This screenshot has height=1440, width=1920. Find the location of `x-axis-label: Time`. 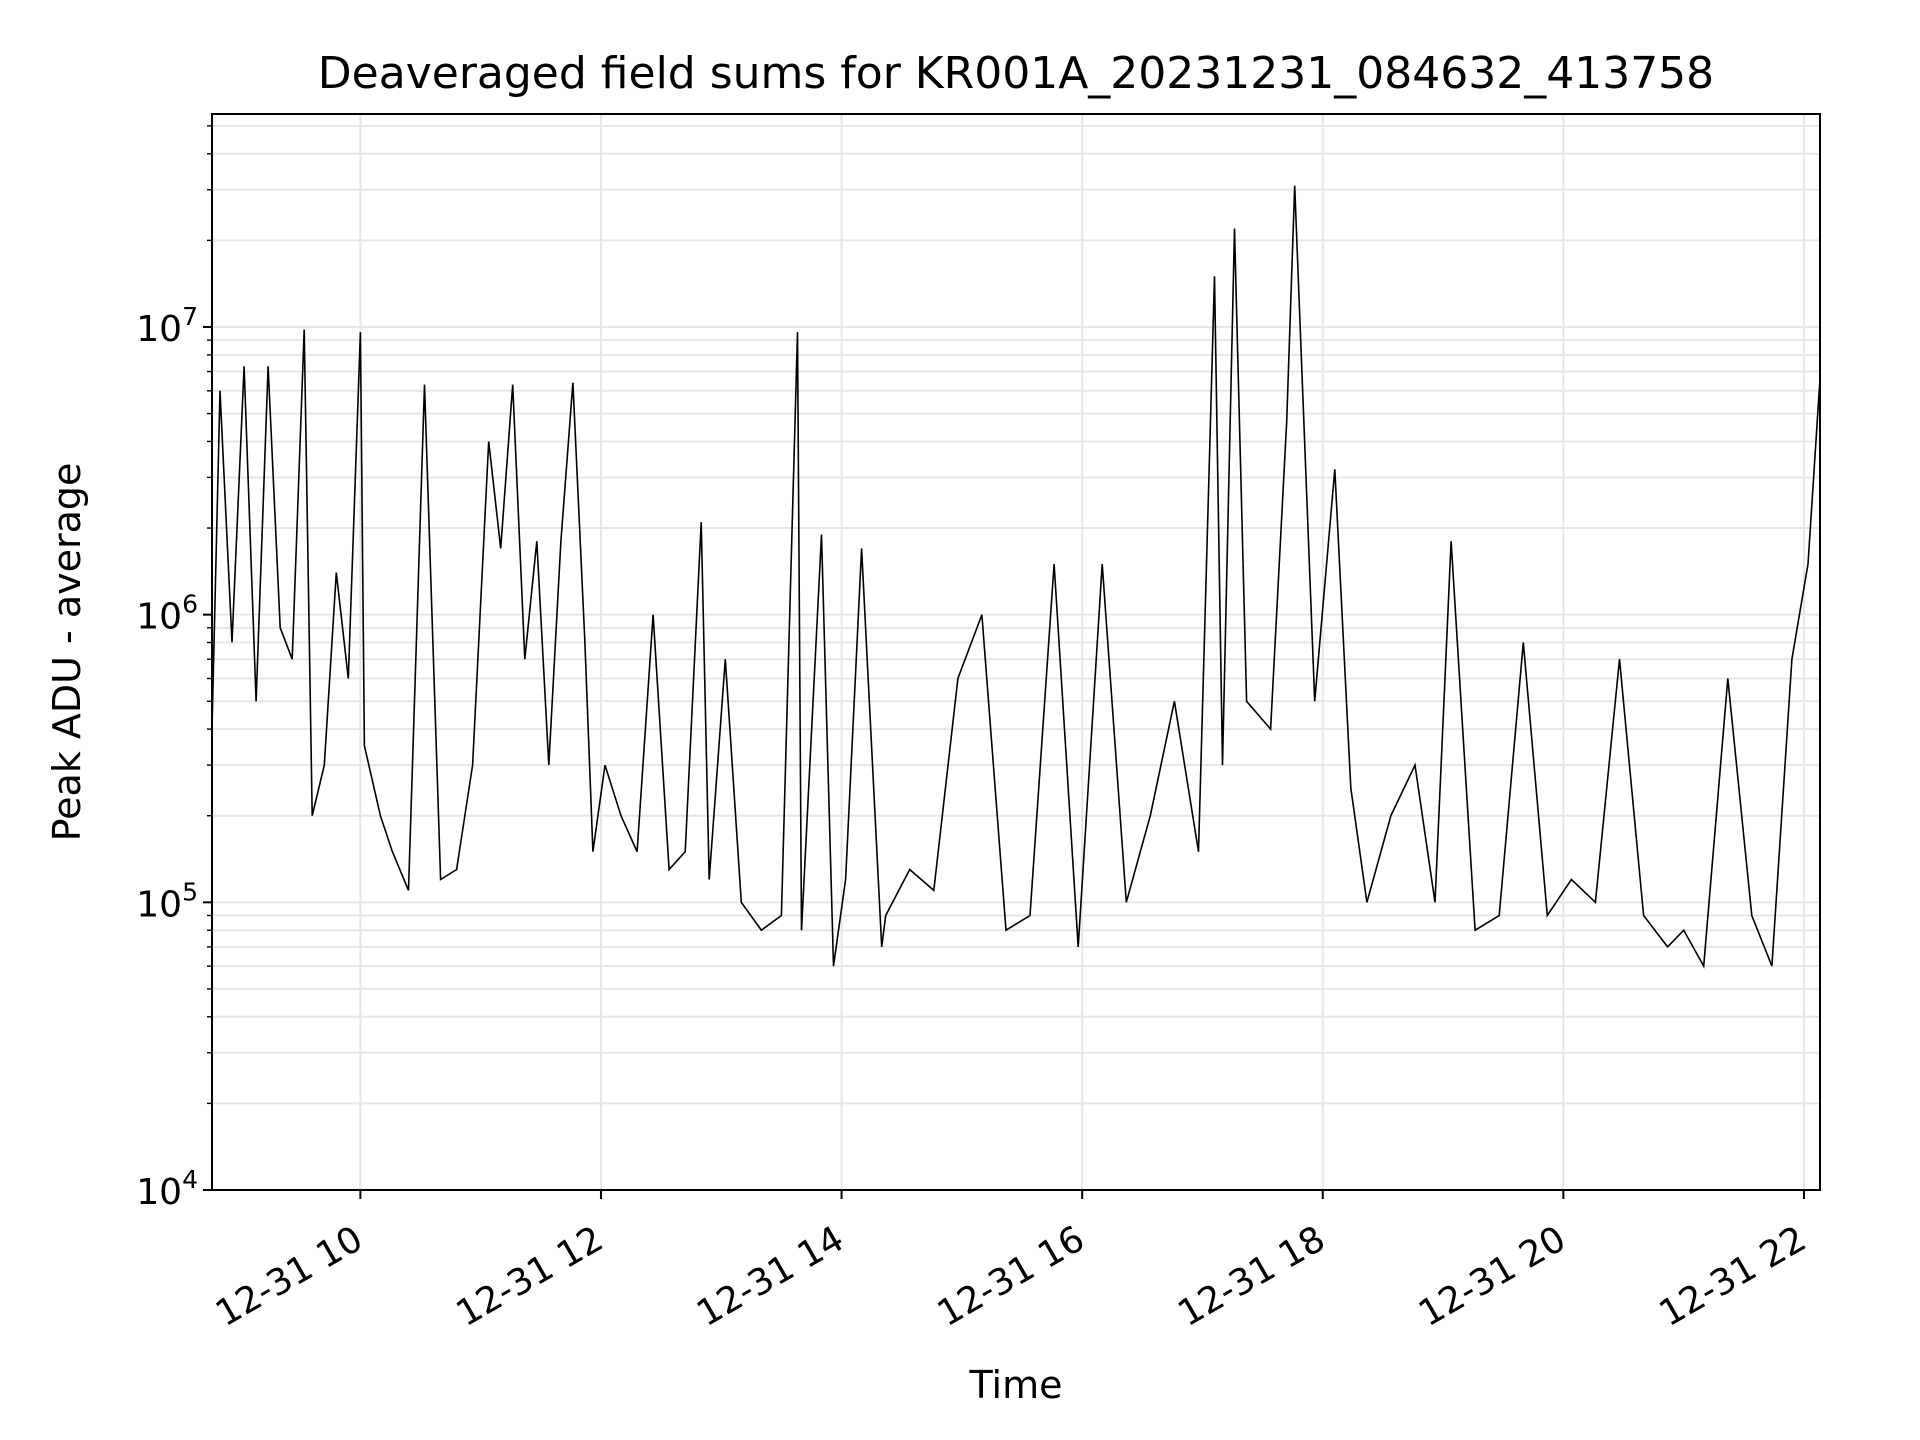

x-axis-label: Time is located at coordinates (1016, 1385).